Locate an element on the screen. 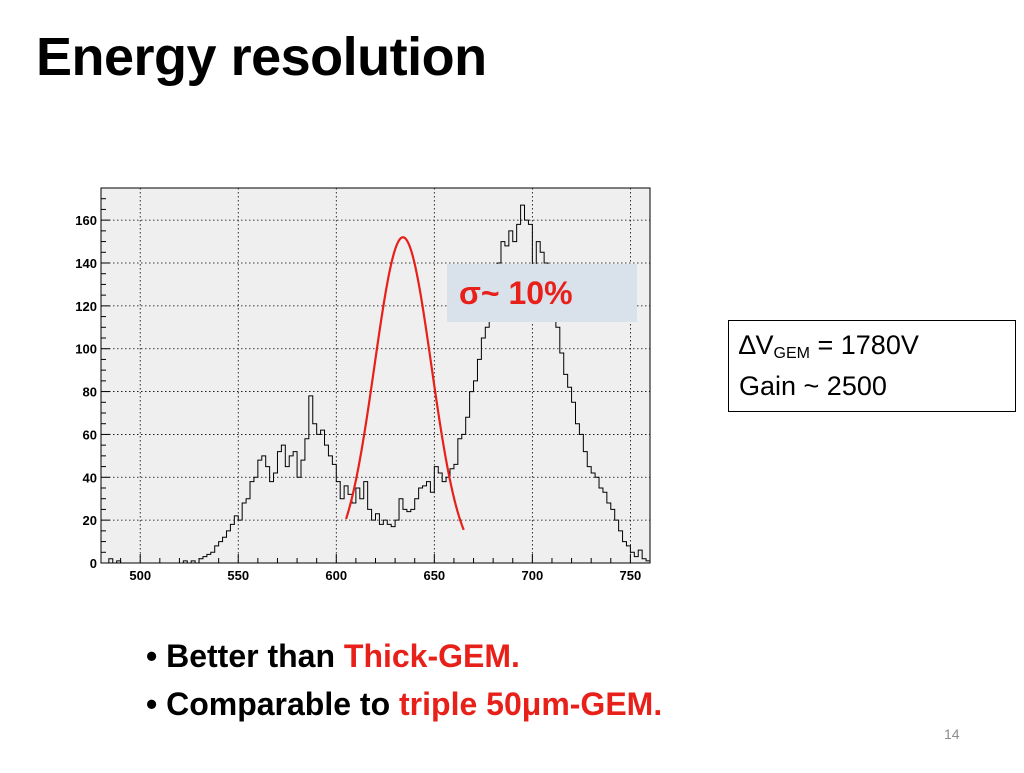  x-tick-label: 650 is located at coordinates (434, 575).